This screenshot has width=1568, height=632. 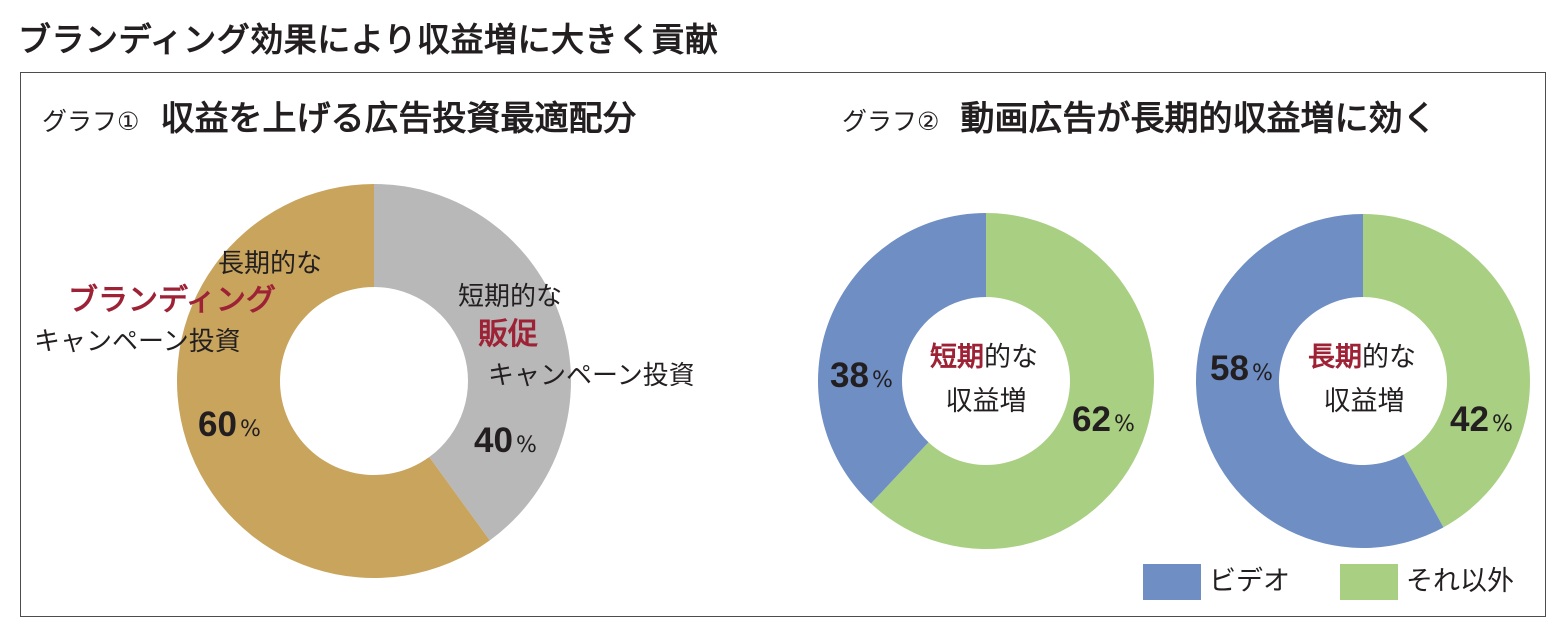 I want to click on branding-label-line-1: 長期的な, so click(x=270, y=264).